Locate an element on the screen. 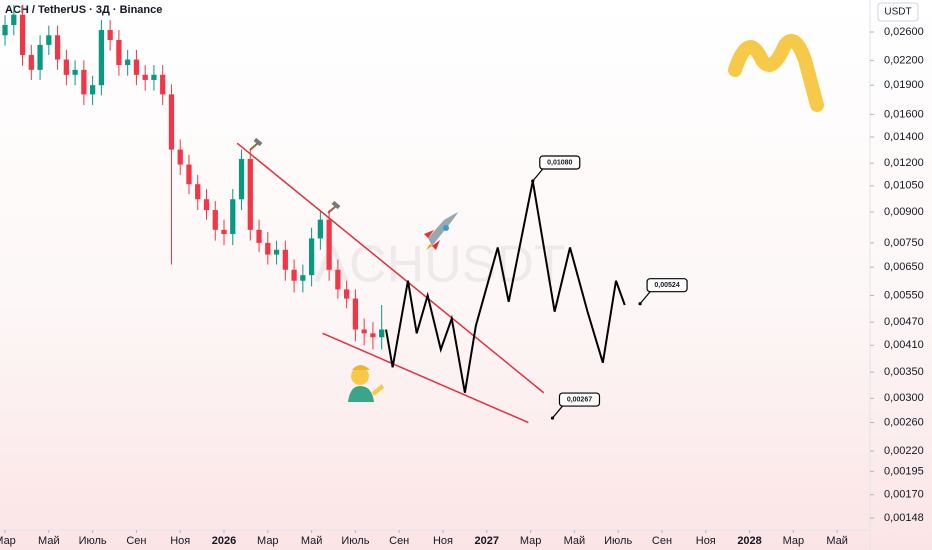 The width and height of the screenshot is (932, 550). y-tick-label: 0,01200 is located at coordinates (904, 163).